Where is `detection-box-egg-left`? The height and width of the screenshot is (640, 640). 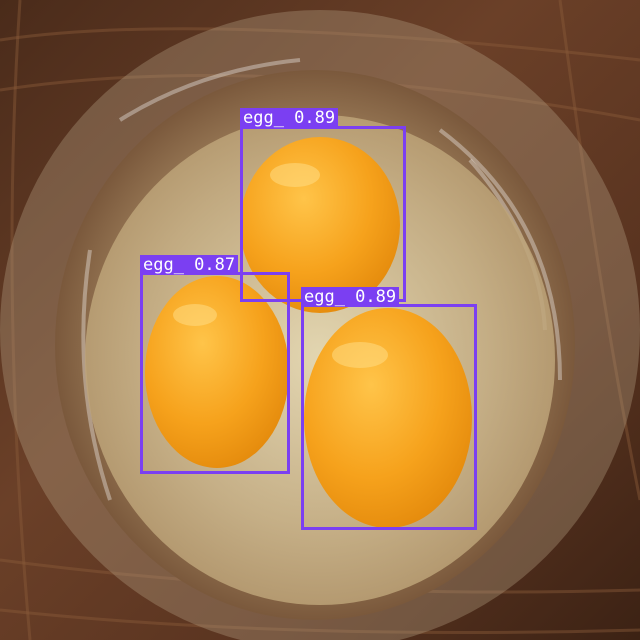
detection-box-egg-left is located at coordinates (215, 373).